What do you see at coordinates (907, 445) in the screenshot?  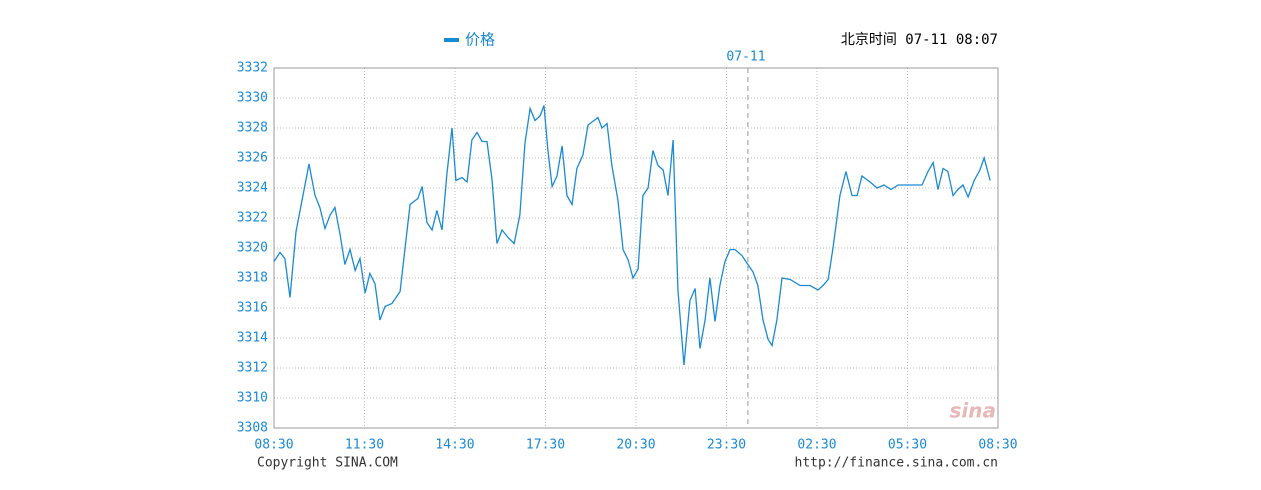 I see `x-tick-label: 05:30` at bounding box center [907, 445].